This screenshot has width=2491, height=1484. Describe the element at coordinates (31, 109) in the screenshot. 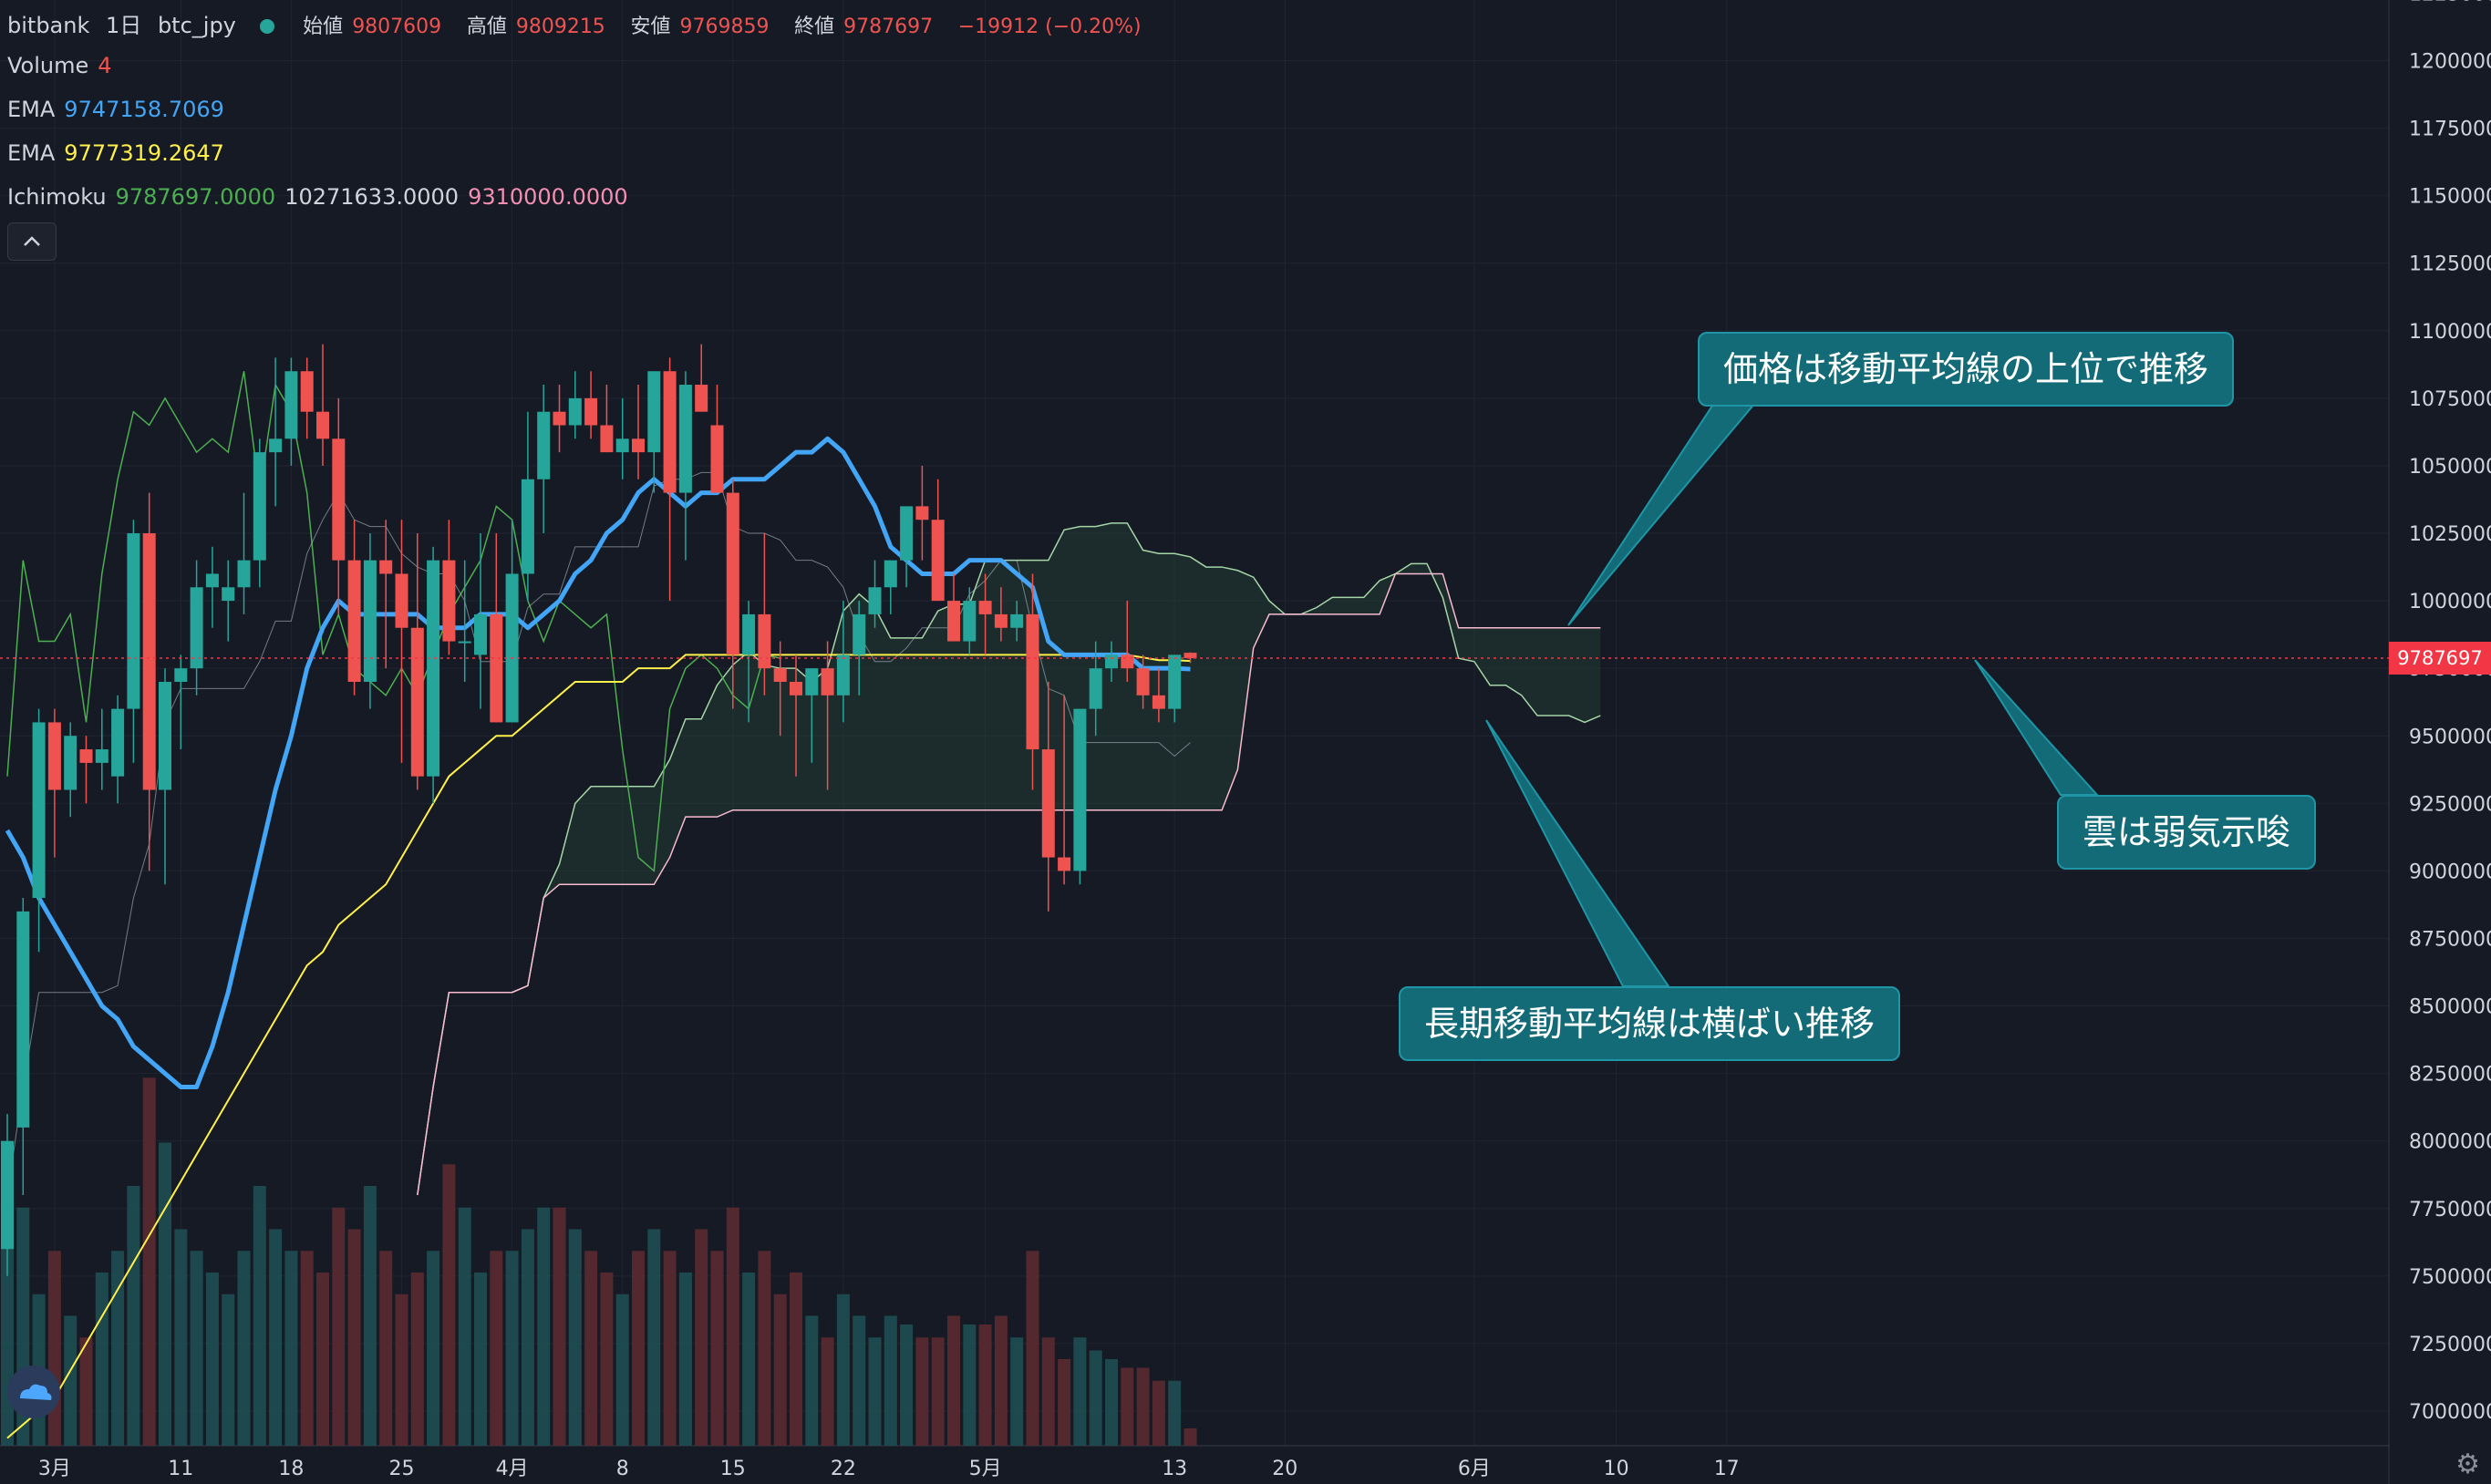

I see `ema-fast-label: EMA` at that location.